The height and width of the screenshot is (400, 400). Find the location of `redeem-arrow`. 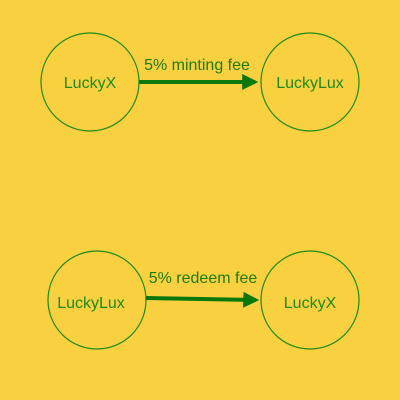

redeem-arrow is located at coordinates (202, 299).